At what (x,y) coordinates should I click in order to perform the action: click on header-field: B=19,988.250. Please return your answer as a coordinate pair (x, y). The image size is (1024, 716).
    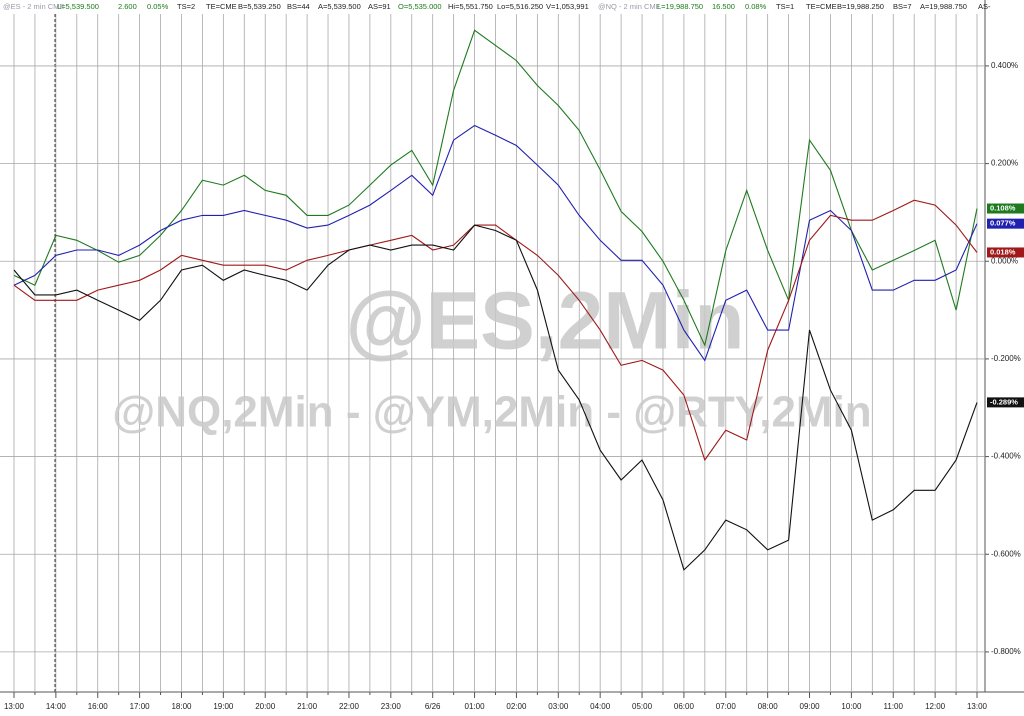
    Looking at the image, I should click on (860, 6).